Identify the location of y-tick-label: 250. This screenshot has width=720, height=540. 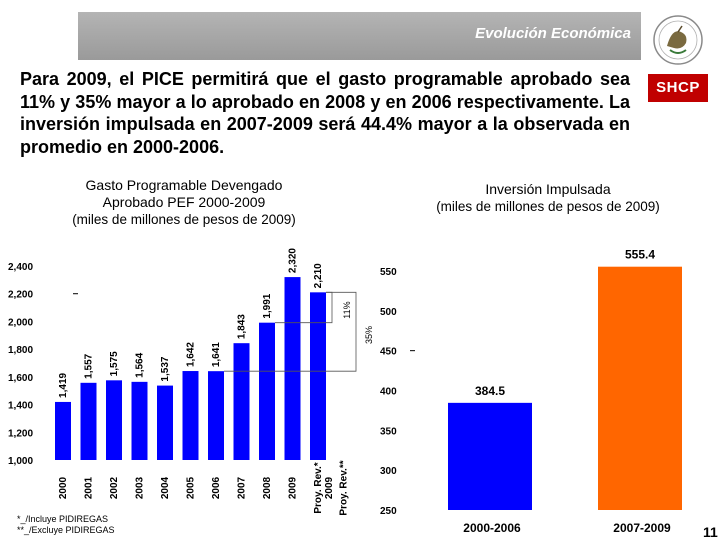
(388, 511).